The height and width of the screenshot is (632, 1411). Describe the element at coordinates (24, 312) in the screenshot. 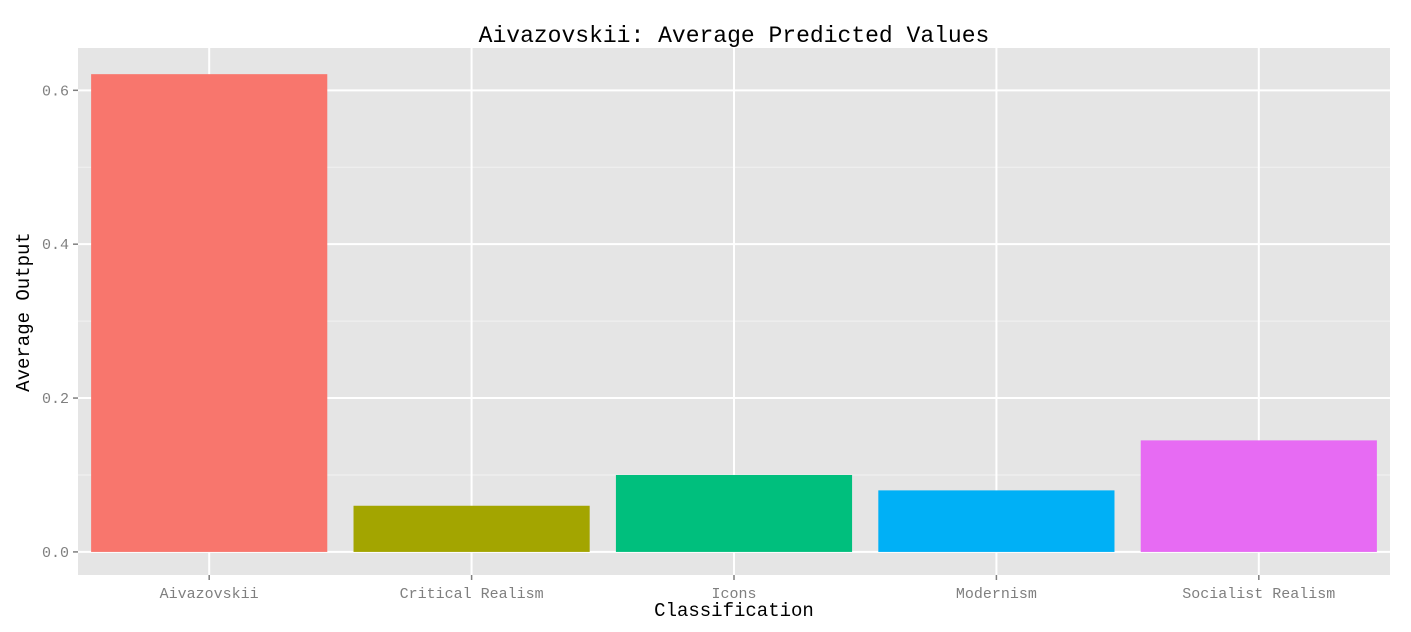

I see `y-axis-title: Average Output` at that location.